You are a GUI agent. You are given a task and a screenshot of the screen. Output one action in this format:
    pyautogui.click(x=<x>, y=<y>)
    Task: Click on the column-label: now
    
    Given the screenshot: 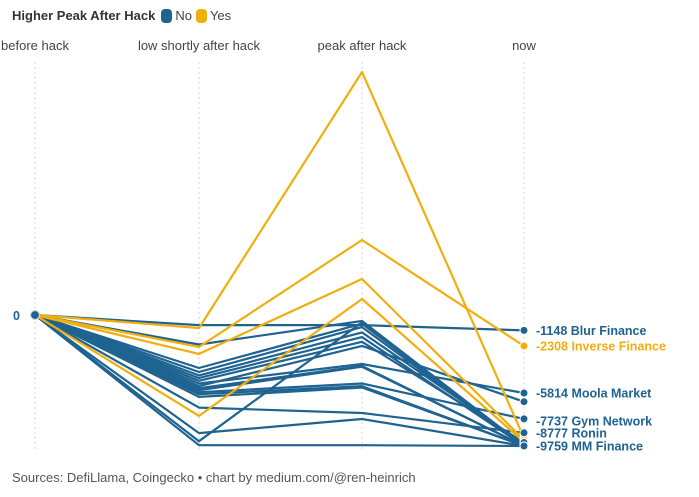 What is the action you would take?
    pyautogui.click(x=524, y=45)
    